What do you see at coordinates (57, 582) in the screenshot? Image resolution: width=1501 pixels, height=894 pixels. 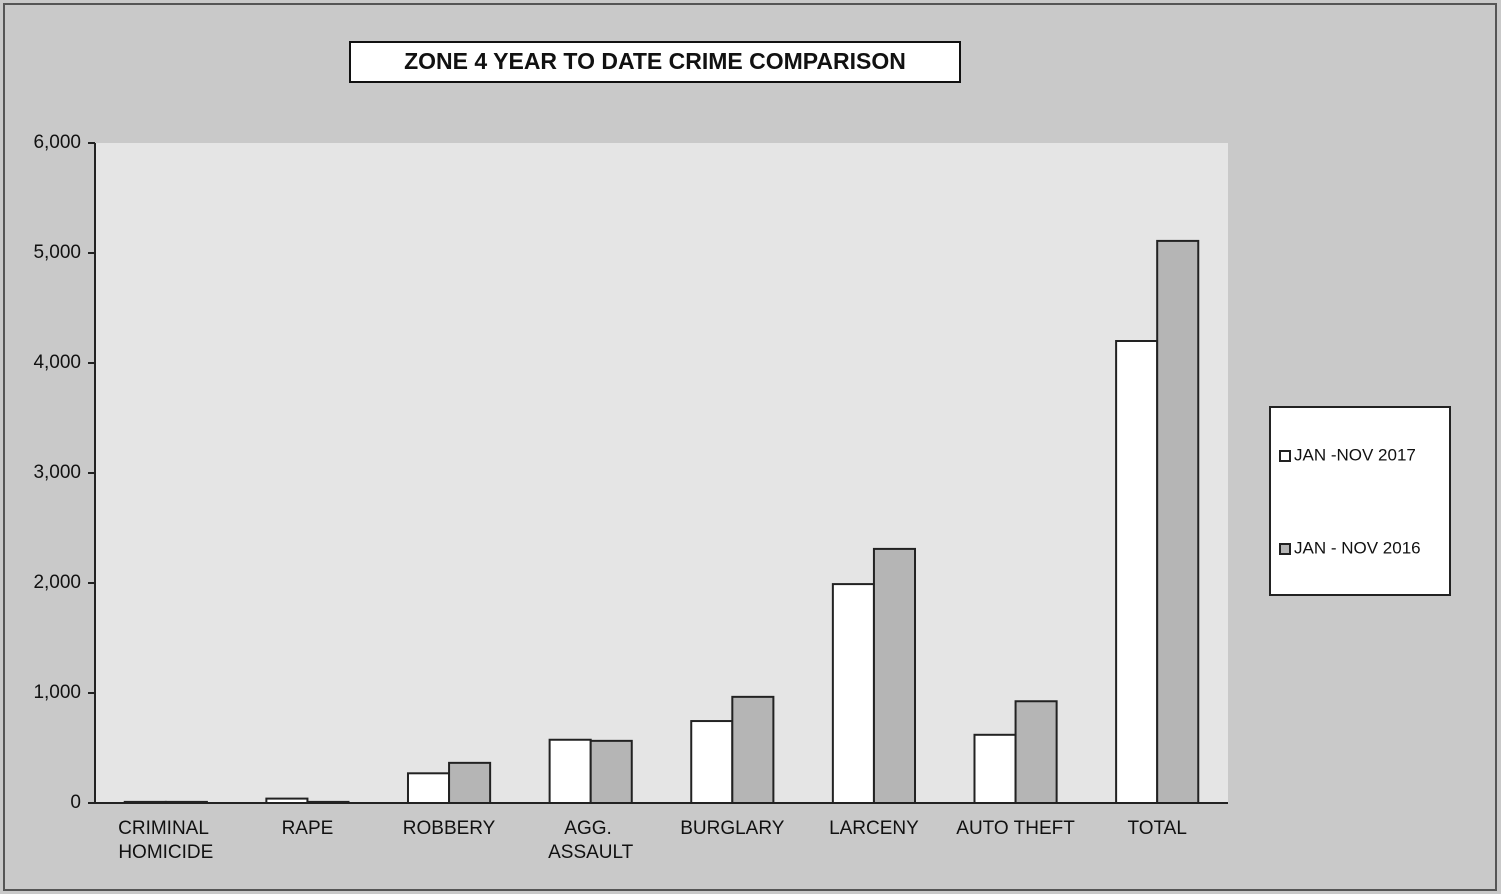 I see `y-tick-label: 2,000` at bounding box center [57, 582].